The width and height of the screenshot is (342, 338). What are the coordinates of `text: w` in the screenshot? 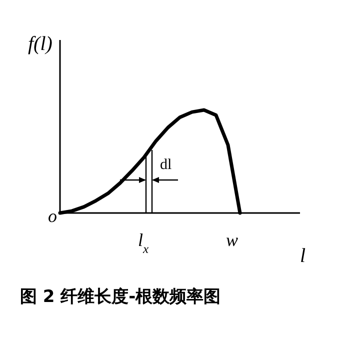 It's located at (232, 240).